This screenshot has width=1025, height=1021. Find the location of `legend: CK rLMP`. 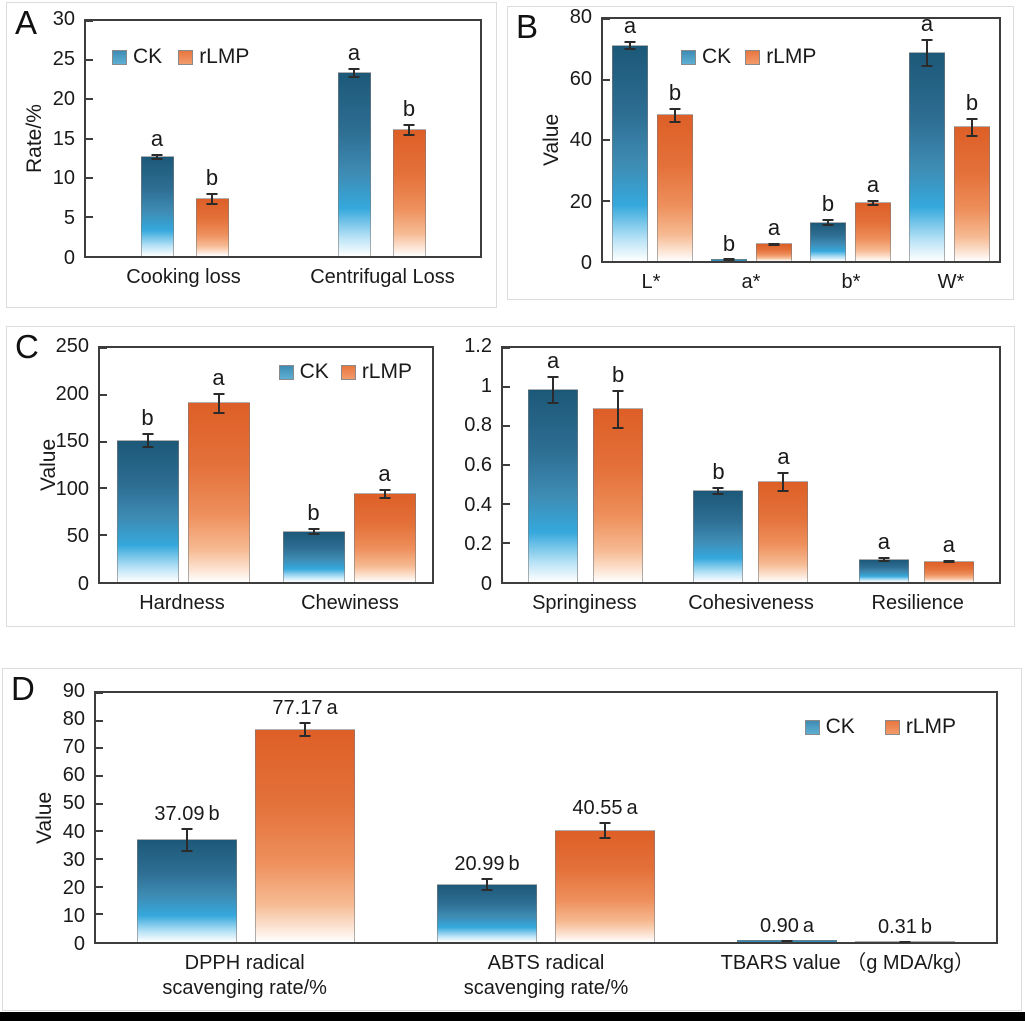

legend: CK rLMP is located at coordinates (748, 57).